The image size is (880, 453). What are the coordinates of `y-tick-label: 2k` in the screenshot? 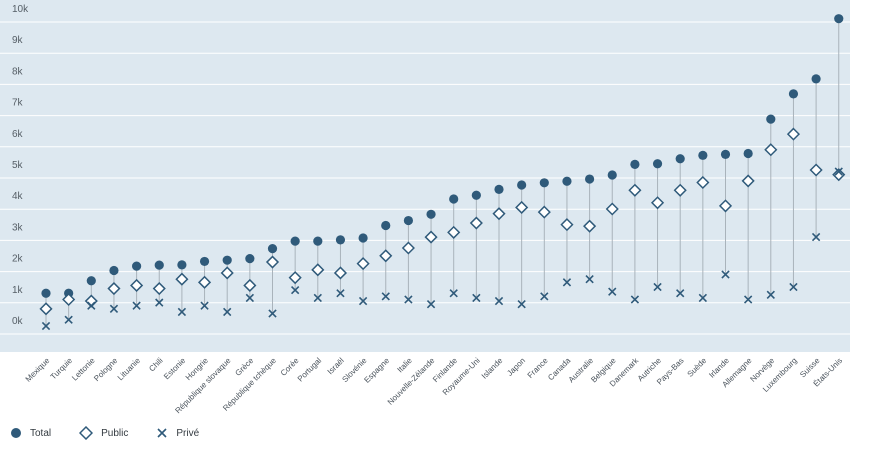 It's located at (18, 259).